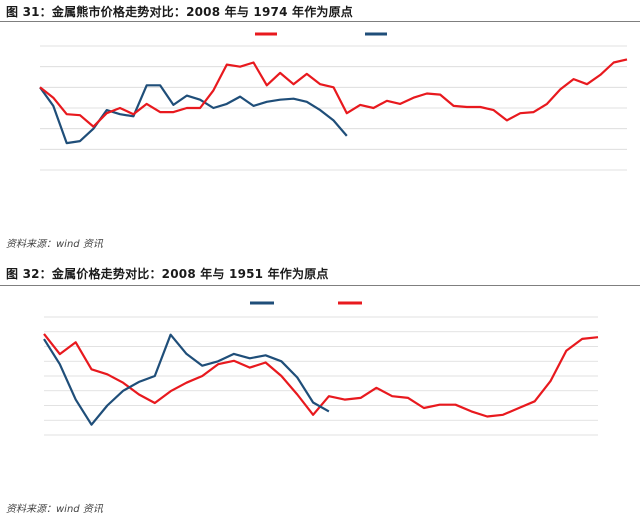  What do you see at coordinates (54, 244) in the screenshot?
I see `figure-31-source: 资料来源：wind 资讯` at bounding box center [54, 244].